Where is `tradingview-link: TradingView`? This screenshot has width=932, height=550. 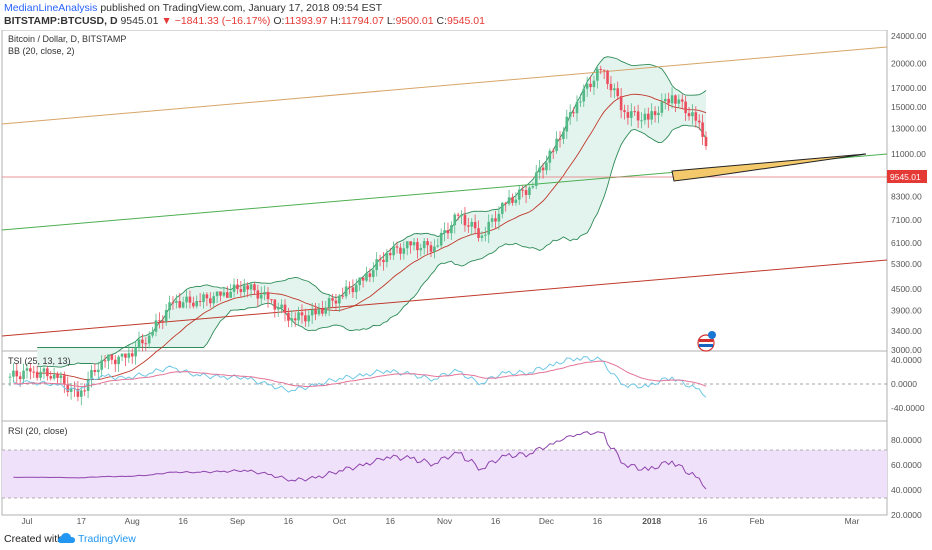
tradingview-link: TradingView is located at coordinates (107, 539).